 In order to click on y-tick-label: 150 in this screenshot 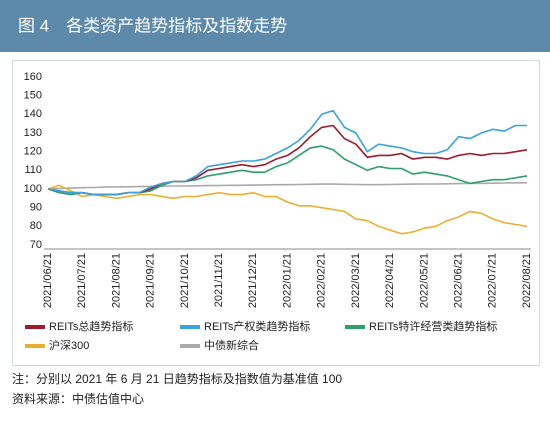, I will do `click(33, 96)`.